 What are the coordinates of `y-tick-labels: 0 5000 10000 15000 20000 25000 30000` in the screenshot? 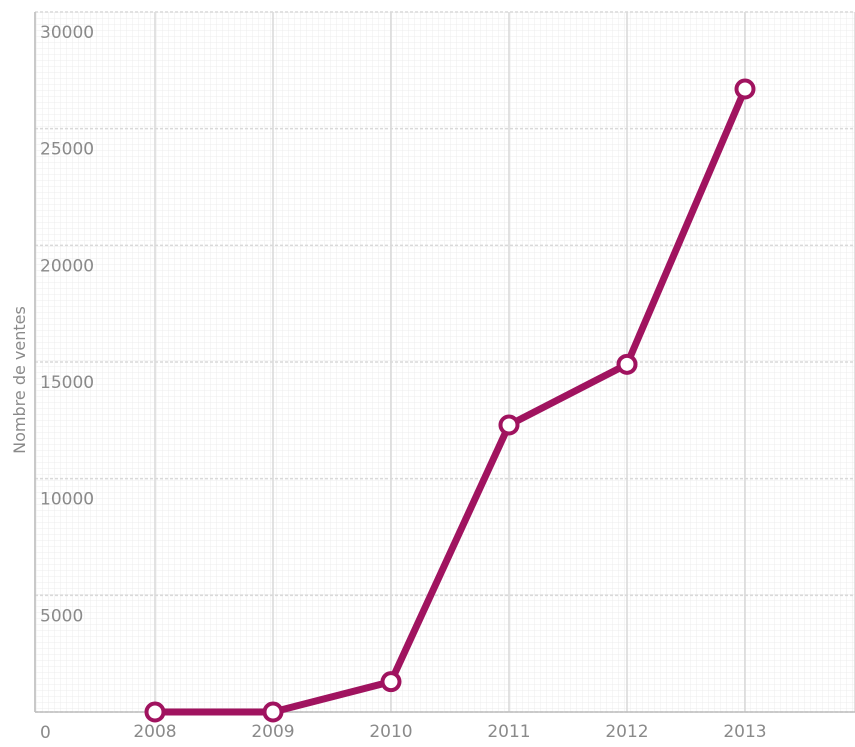 It's located at (67, 383).